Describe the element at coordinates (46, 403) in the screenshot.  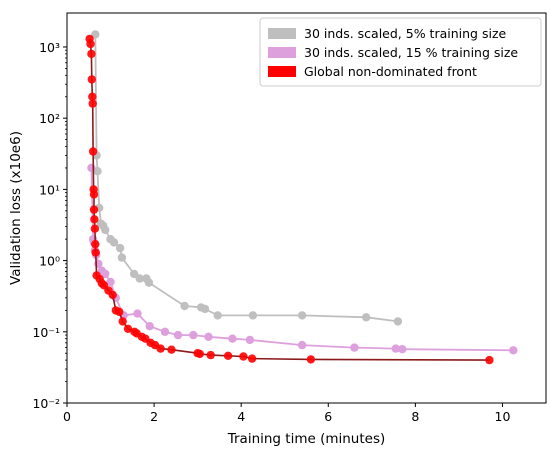
I see `y-tick-label: 10⁻²` at that location.